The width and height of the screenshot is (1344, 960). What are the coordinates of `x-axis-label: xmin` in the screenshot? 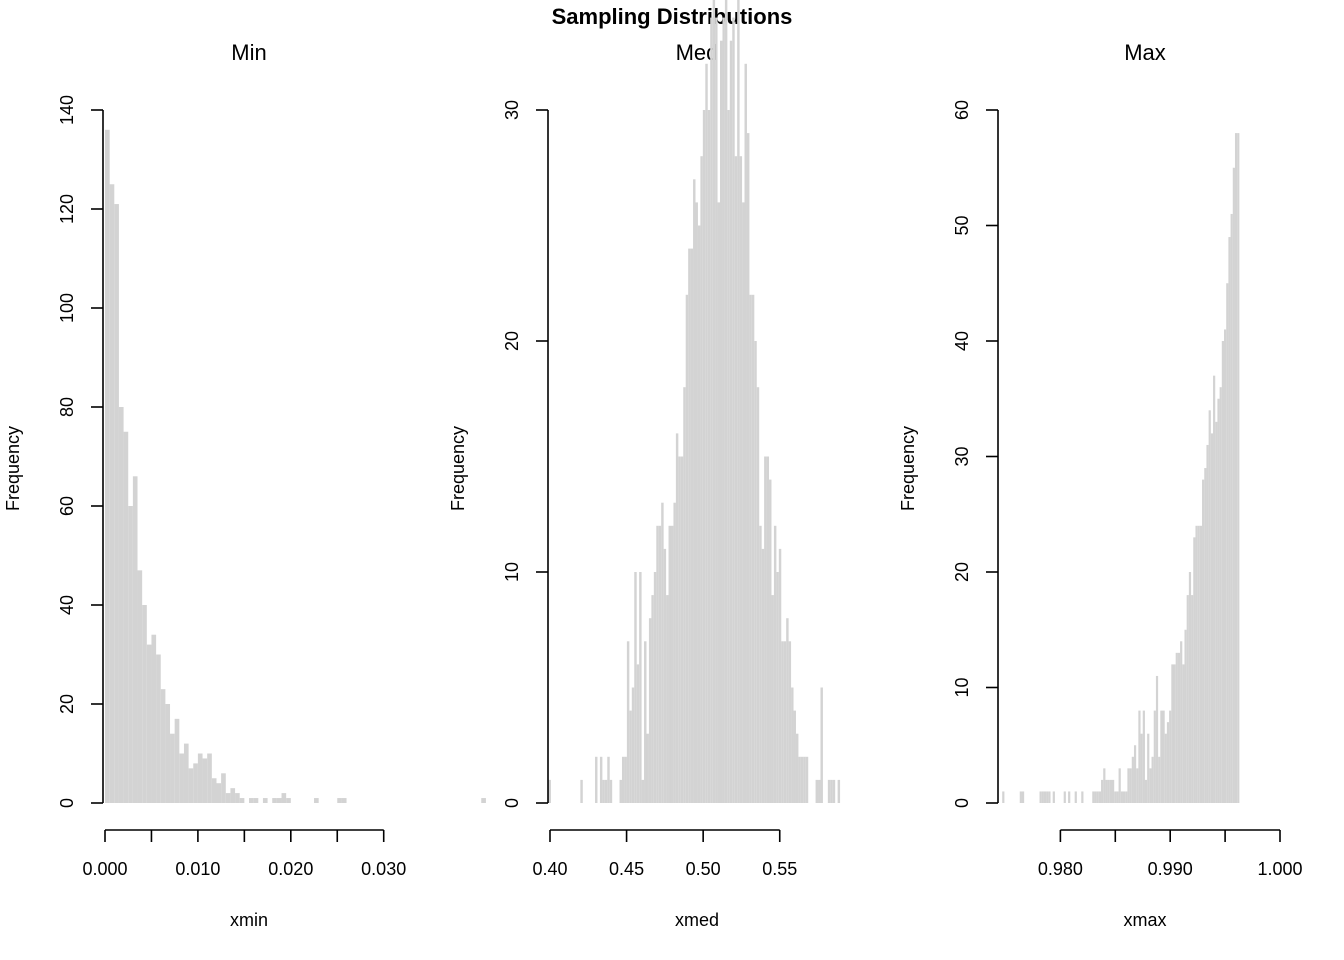 It's located at (249, 920).